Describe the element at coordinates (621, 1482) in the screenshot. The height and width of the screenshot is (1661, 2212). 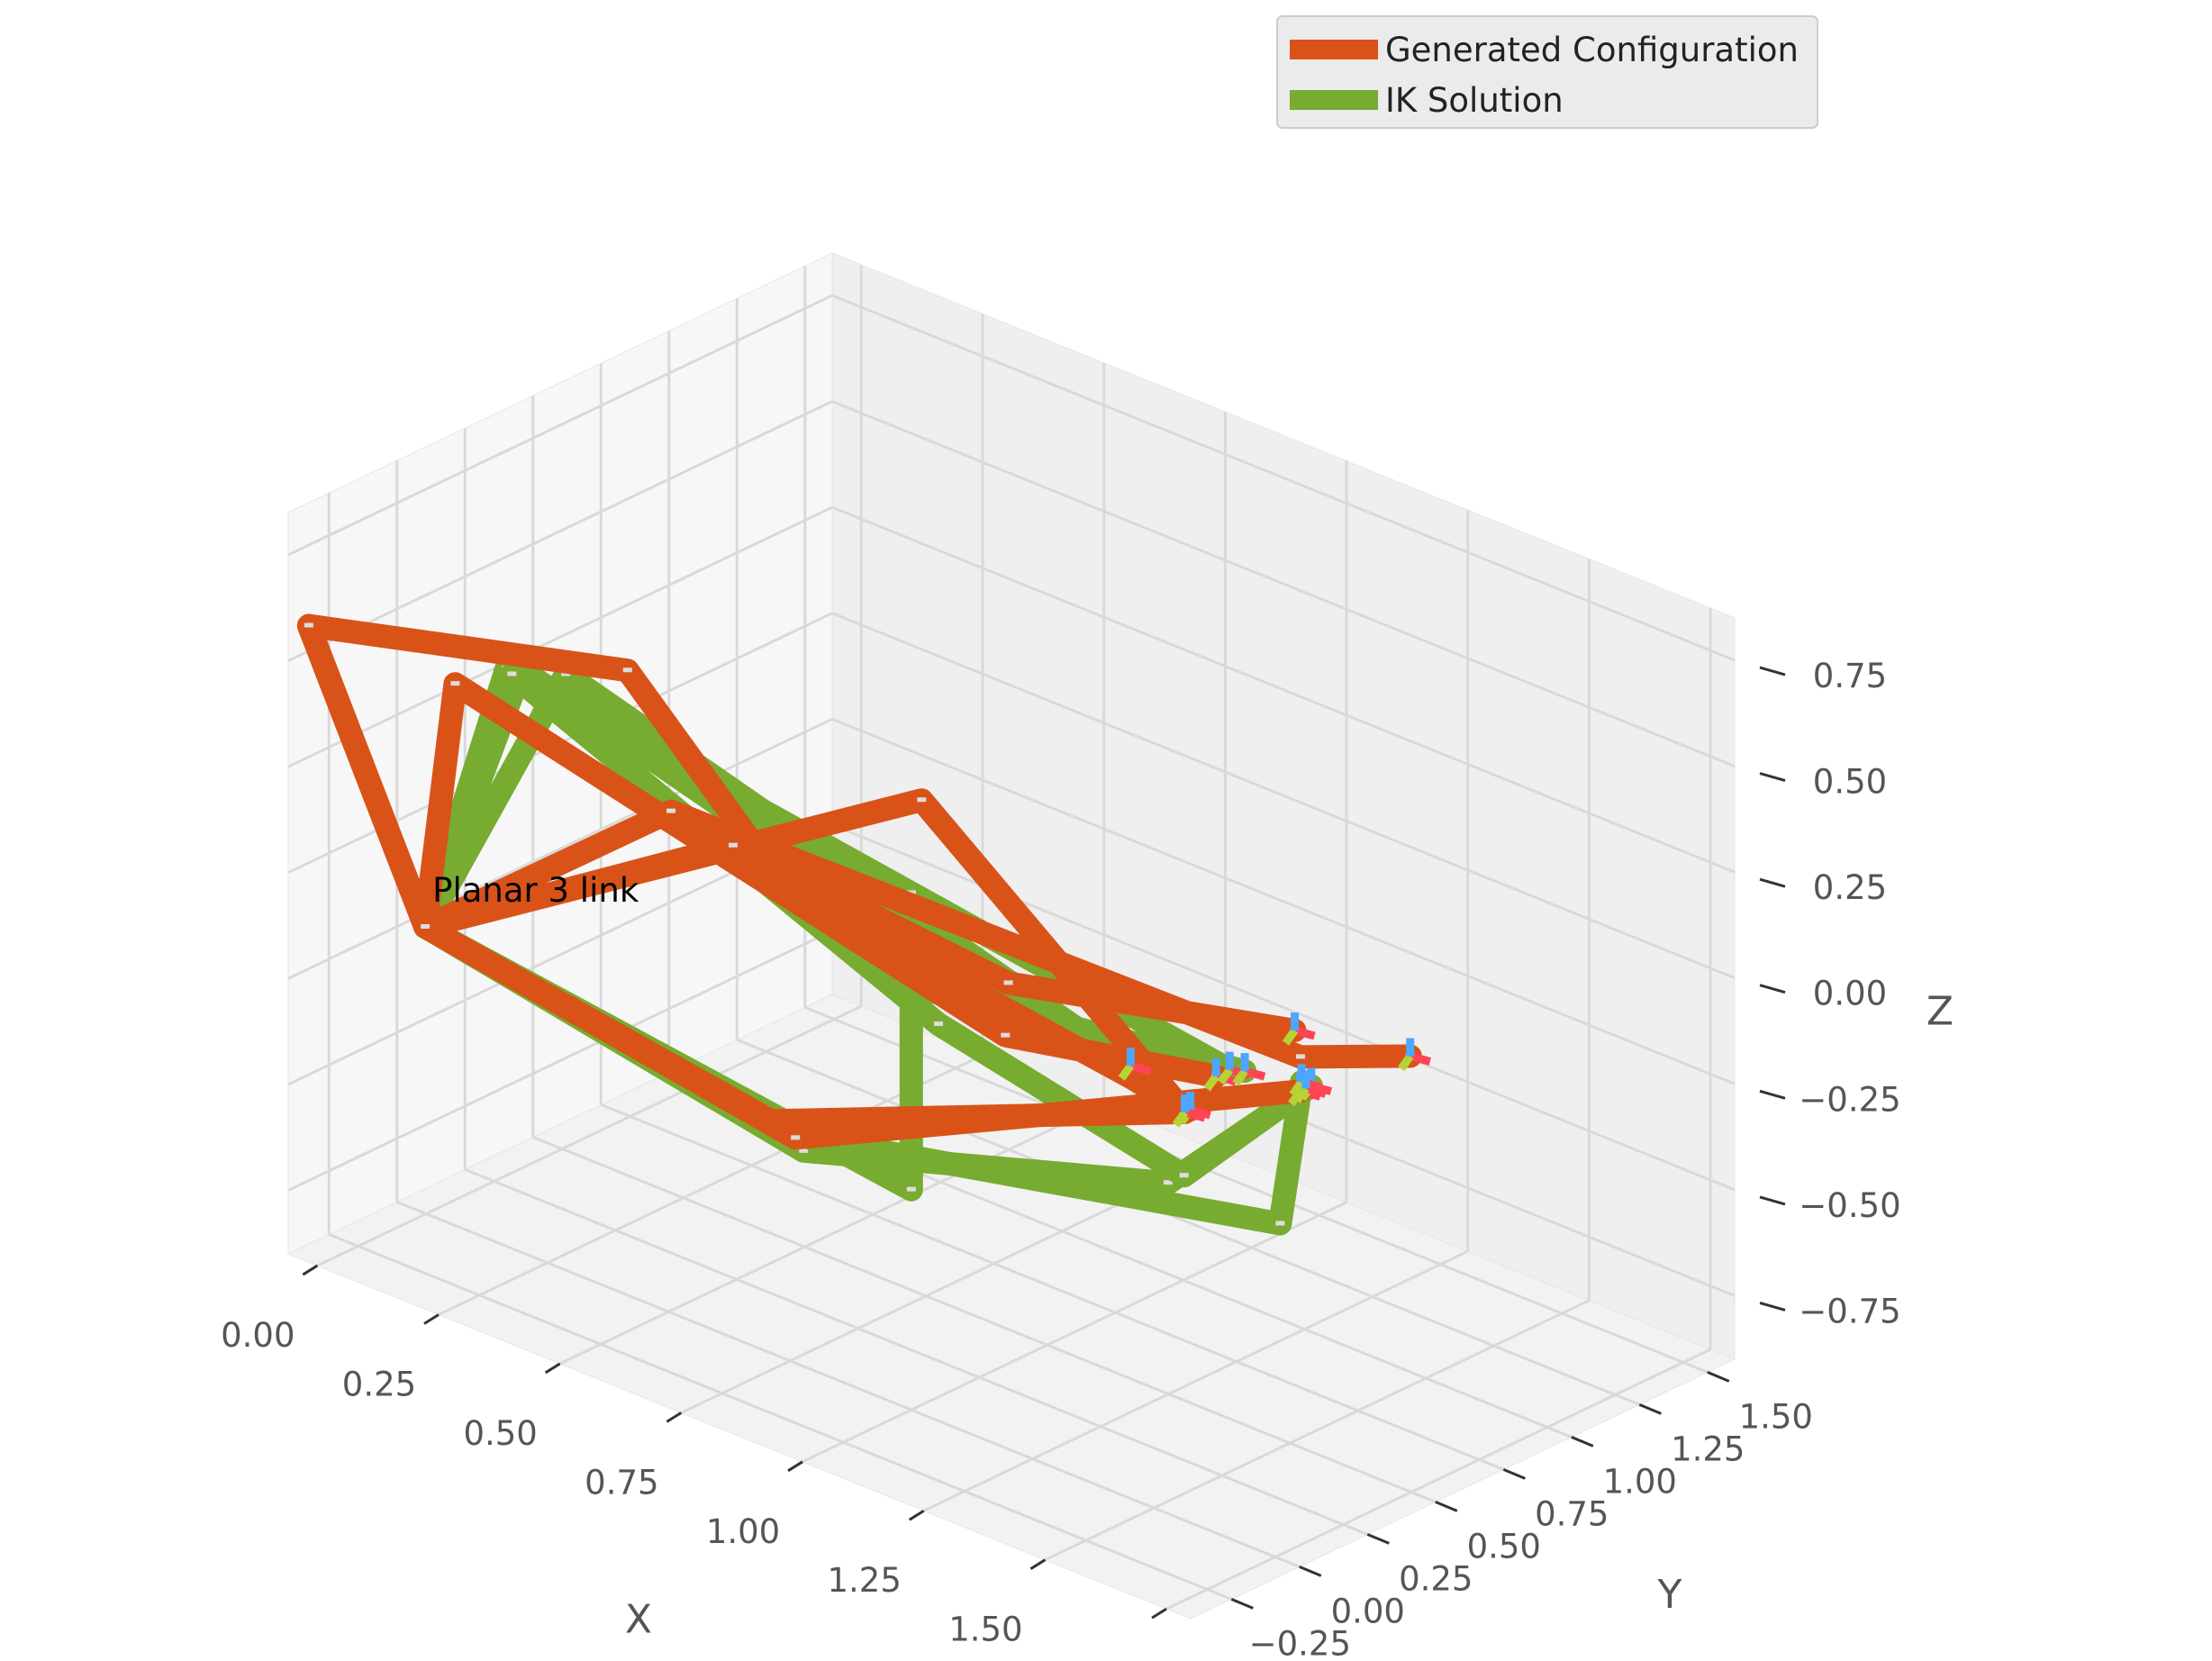
I see `x-tick-label: 0.75` at that location.